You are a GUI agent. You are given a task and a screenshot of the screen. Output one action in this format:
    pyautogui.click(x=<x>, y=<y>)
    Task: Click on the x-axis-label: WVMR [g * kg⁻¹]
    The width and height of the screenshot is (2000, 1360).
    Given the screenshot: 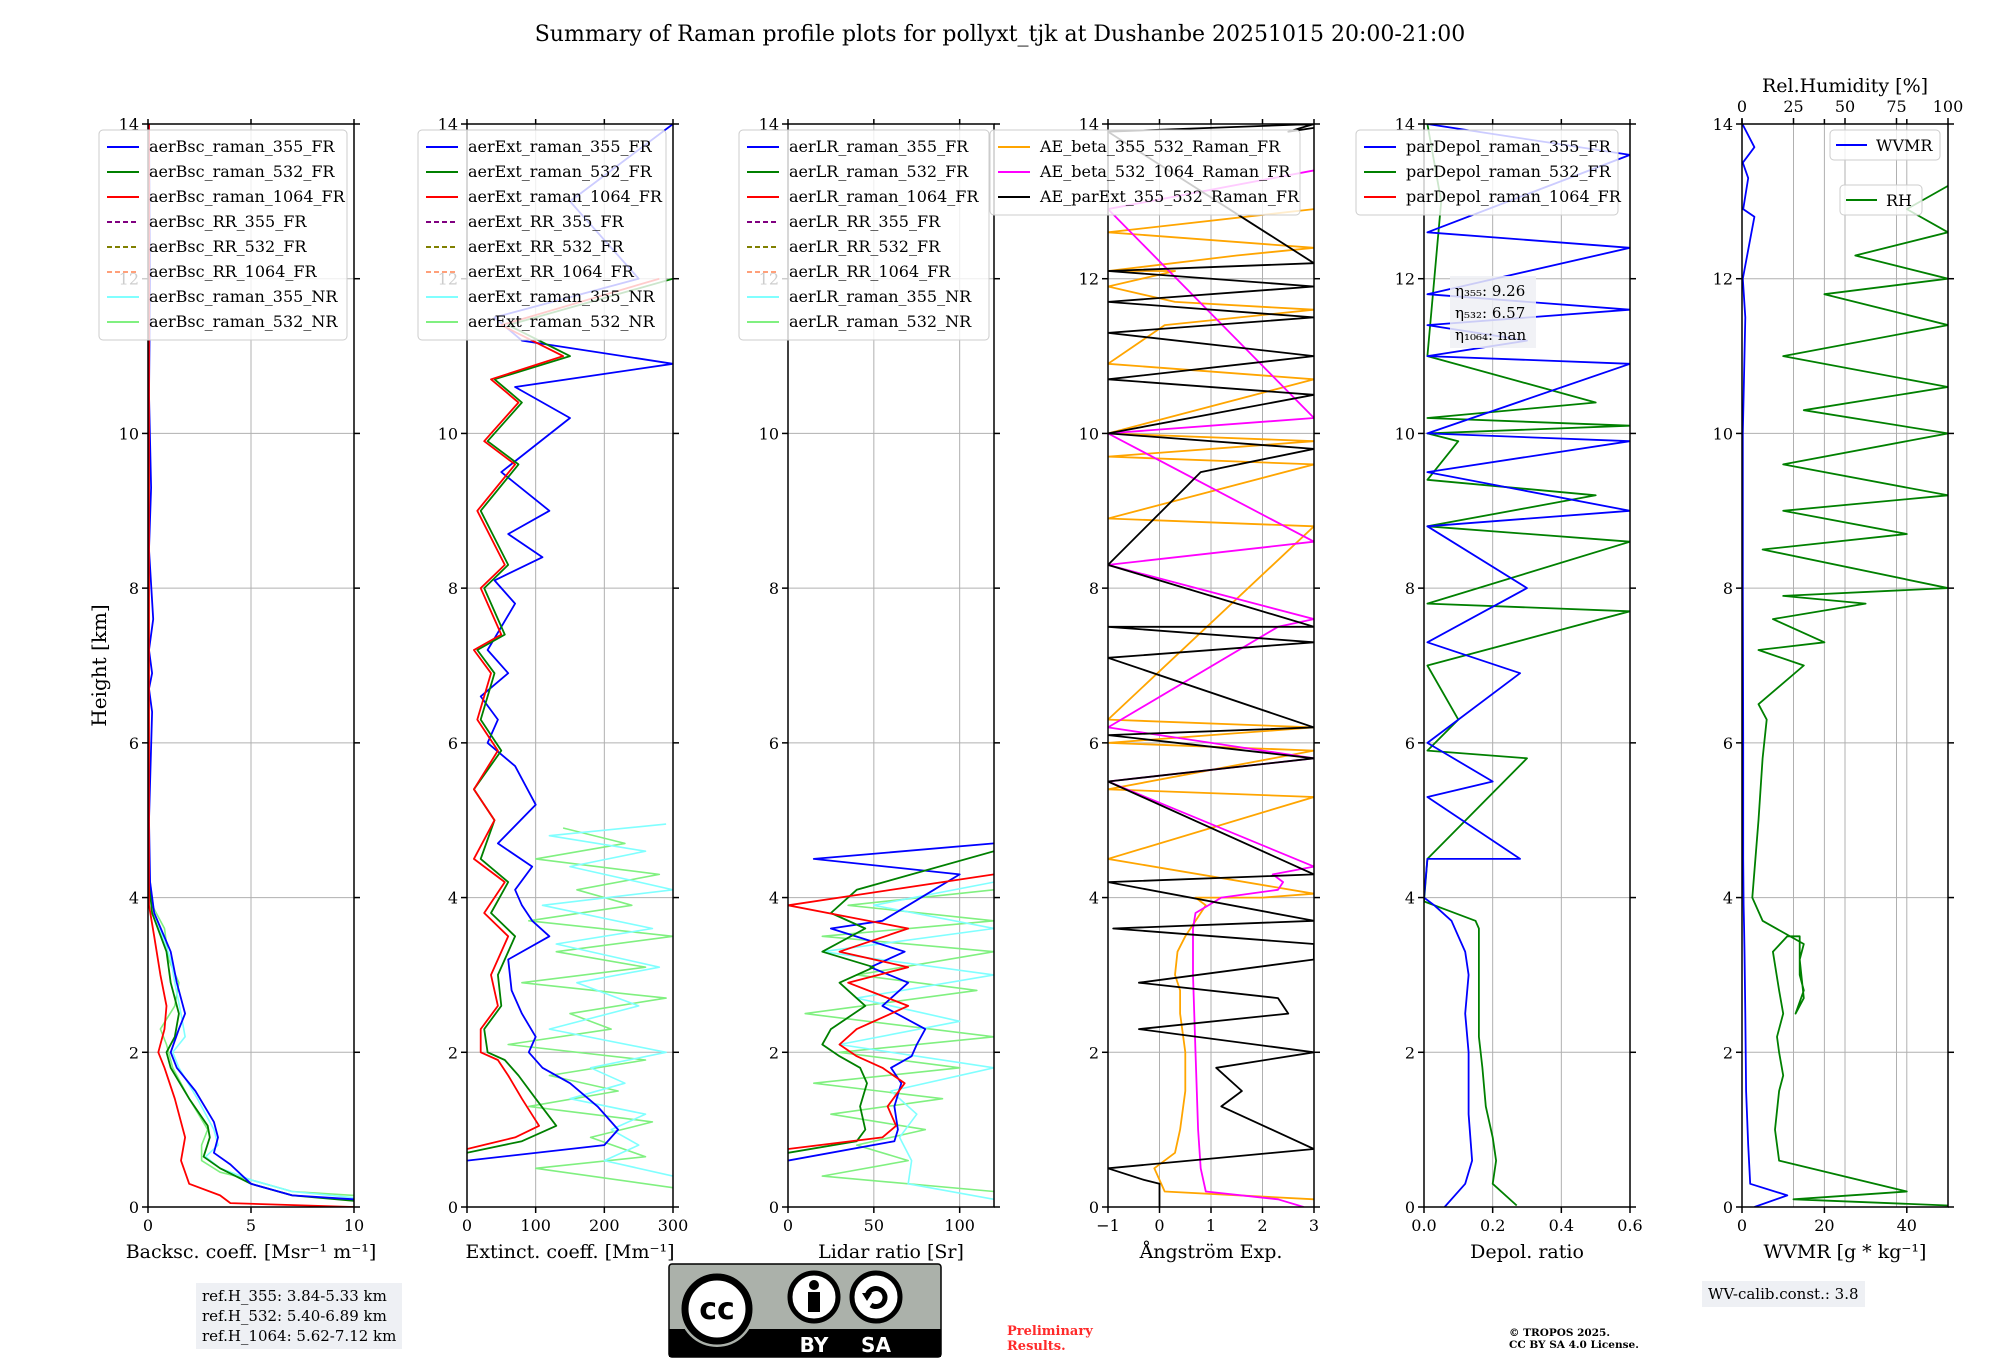 What is the action you would take?
    pyautogui.click(x=1845, y=1252)
    